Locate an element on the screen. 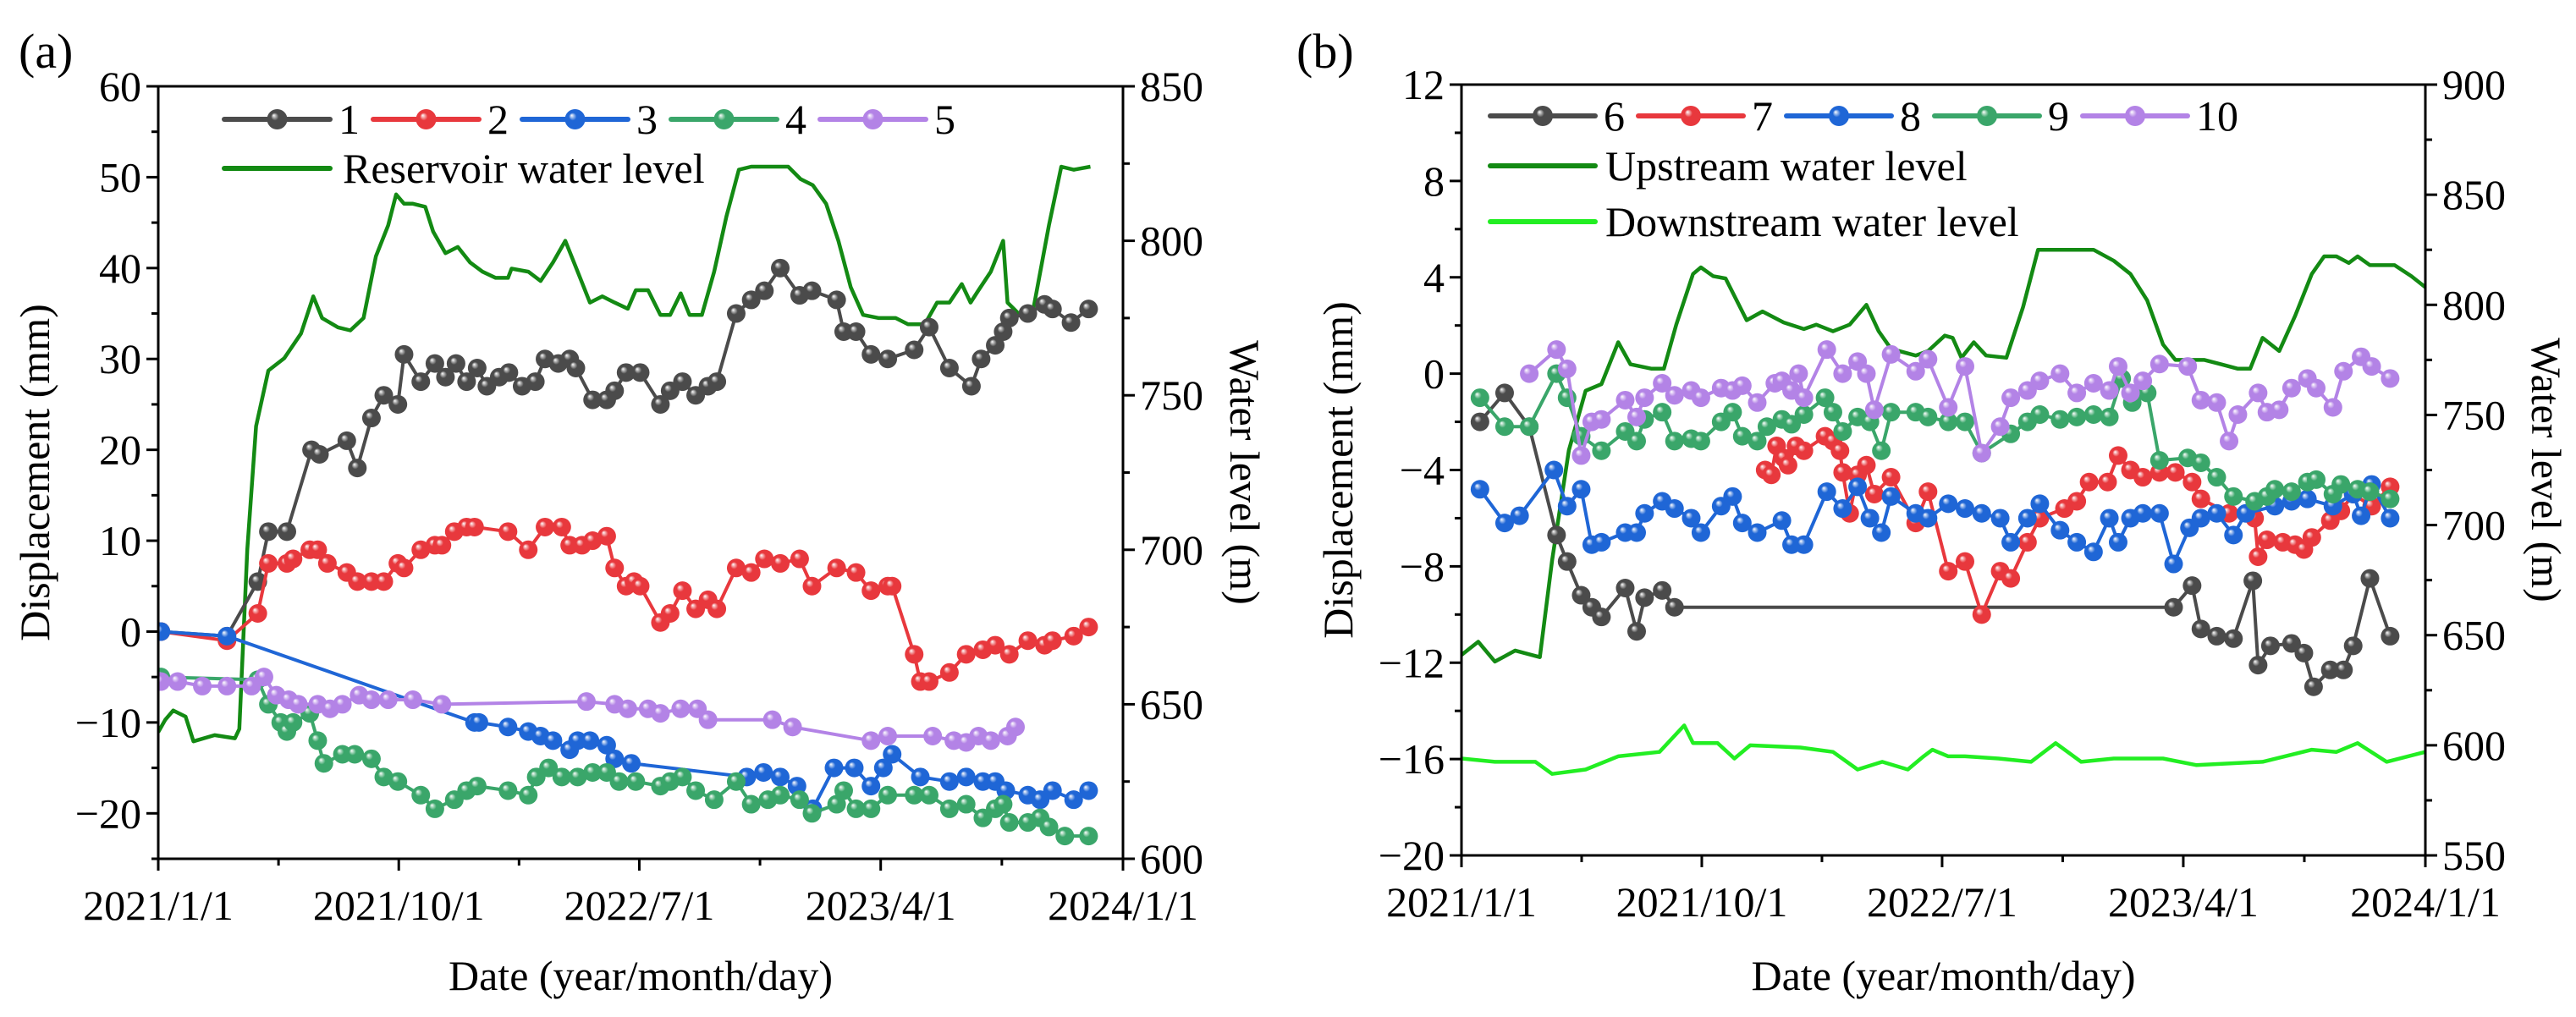 The width and height of the screenshot is (2576, 1017). y-tick-label: 60 is located at coordinates (120, 86).